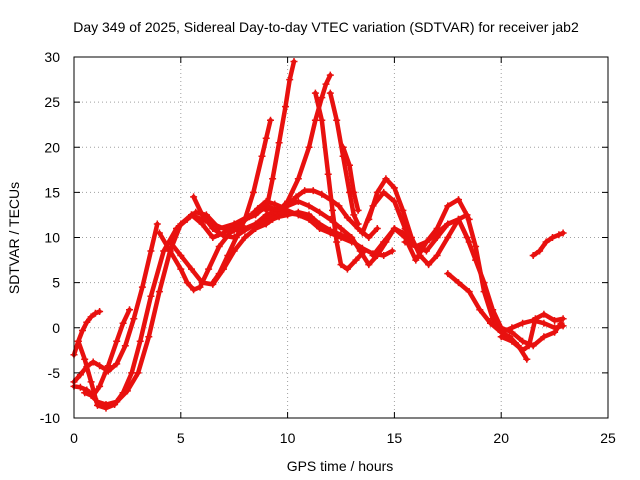 This screenshot has height=480, width=640. Describe the element at coordinates (56, 283) in the screenshot. I see `y-tick-label: 5` at that location.